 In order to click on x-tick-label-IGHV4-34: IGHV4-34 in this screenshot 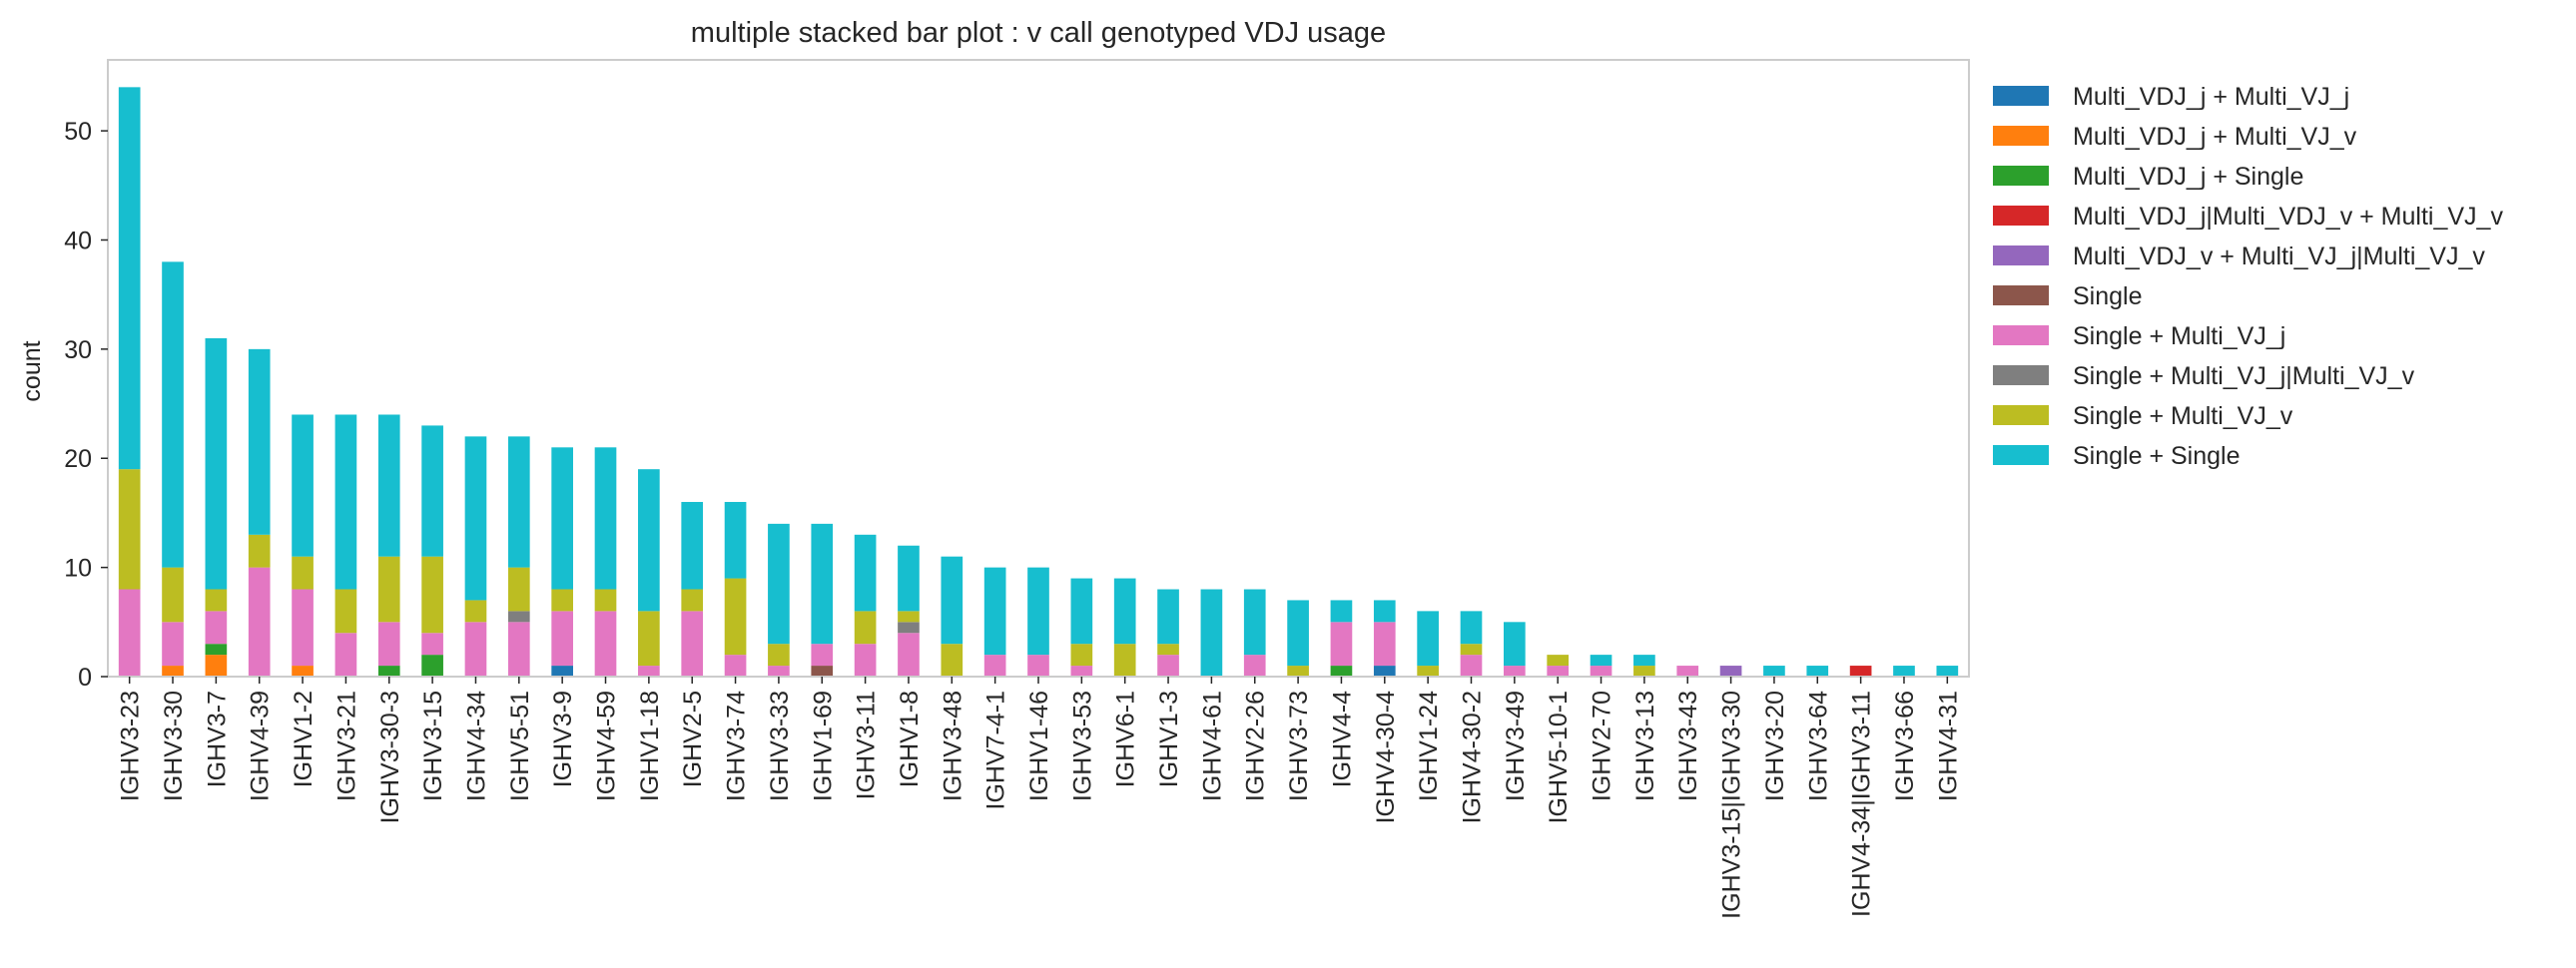, I will do `click(476, 746)`.